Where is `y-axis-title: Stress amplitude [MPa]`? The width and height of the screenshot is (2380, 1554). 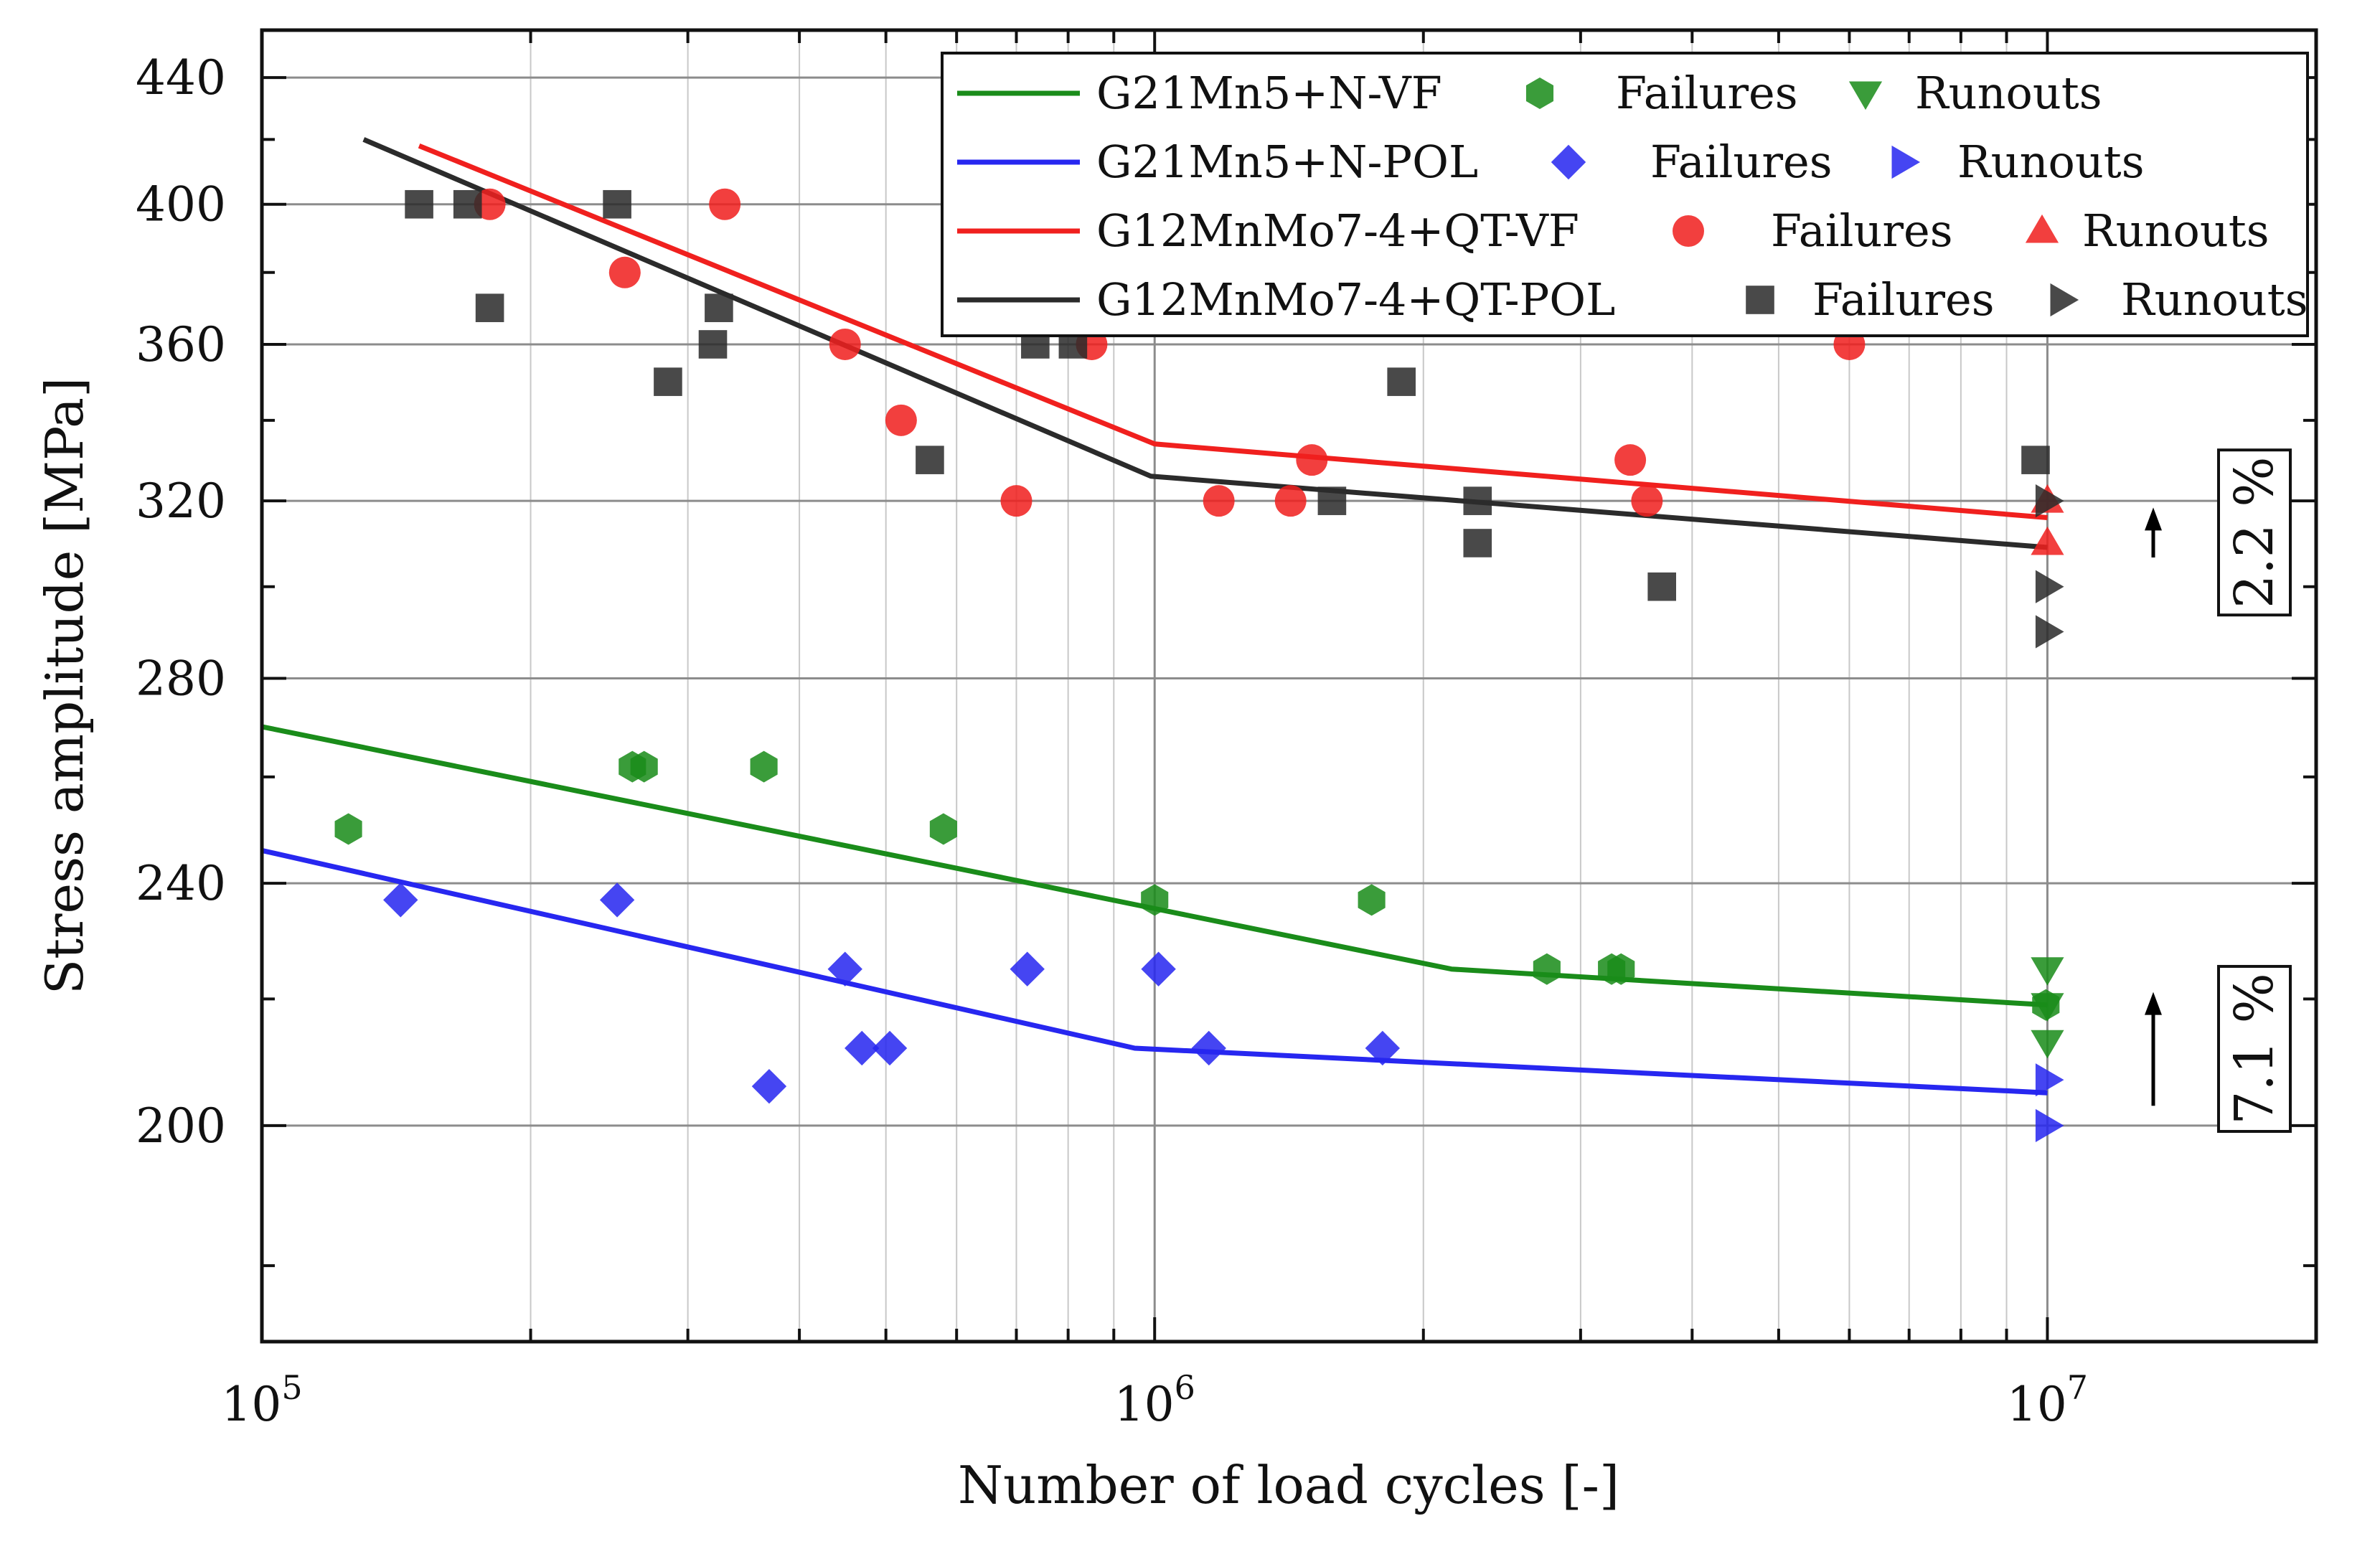 y-axis-title: Stress amplitude [MPa] is located at coordinates (64, 686).